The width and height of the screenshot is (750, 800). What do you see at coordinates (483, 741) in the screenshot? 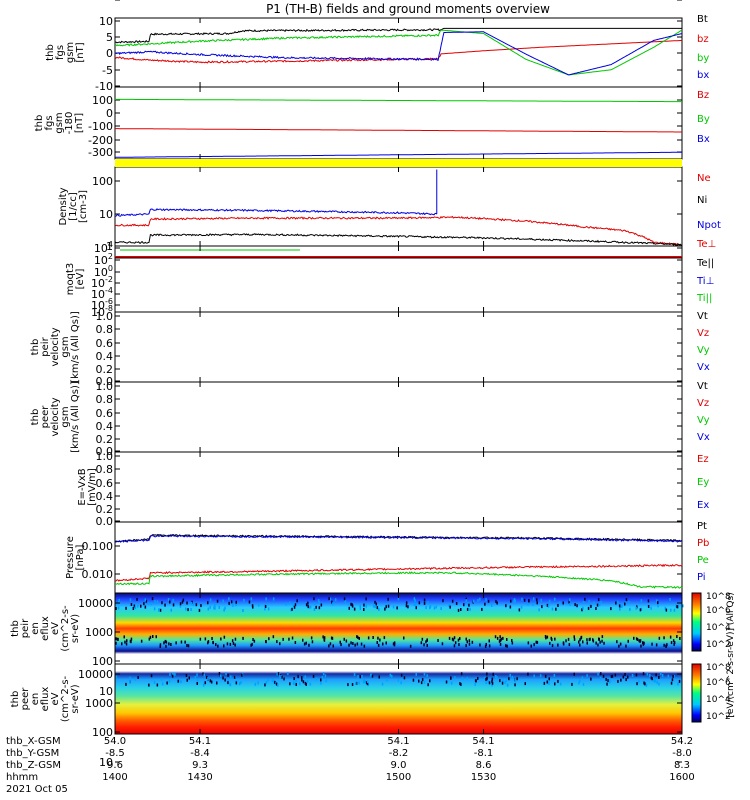
I see `ephem-x-value: 54.1` at bounding box center [483, 741].